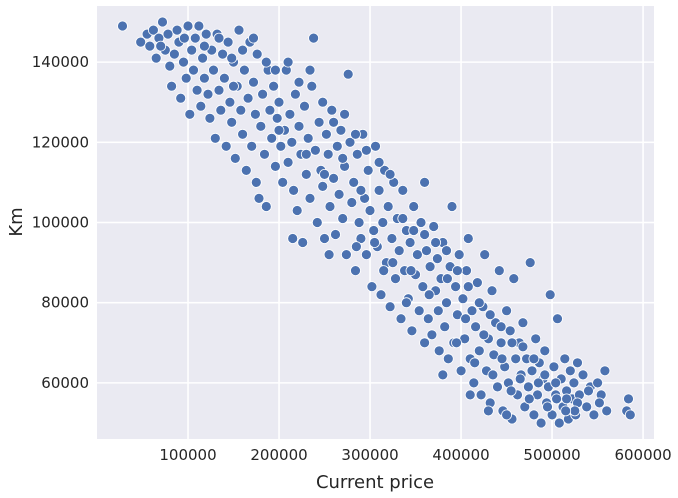 This screenshot has height=498, width=678. Describe the element at coordinates (551, 455) in the screenshot. I see `x-tick-label: 500000` at that location.